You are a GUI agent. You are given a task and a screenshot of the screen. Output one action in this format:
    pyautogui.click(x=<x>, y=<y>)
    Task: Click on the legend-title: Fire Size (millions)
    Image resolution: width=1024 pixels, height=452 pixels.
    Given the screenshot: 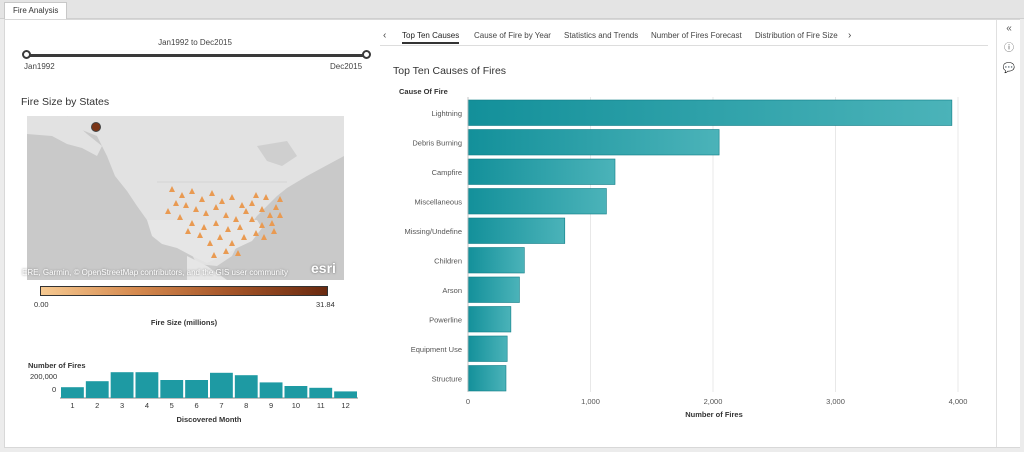 What is the action you would take?
    pyautogui.click(x=184, y=322)
    